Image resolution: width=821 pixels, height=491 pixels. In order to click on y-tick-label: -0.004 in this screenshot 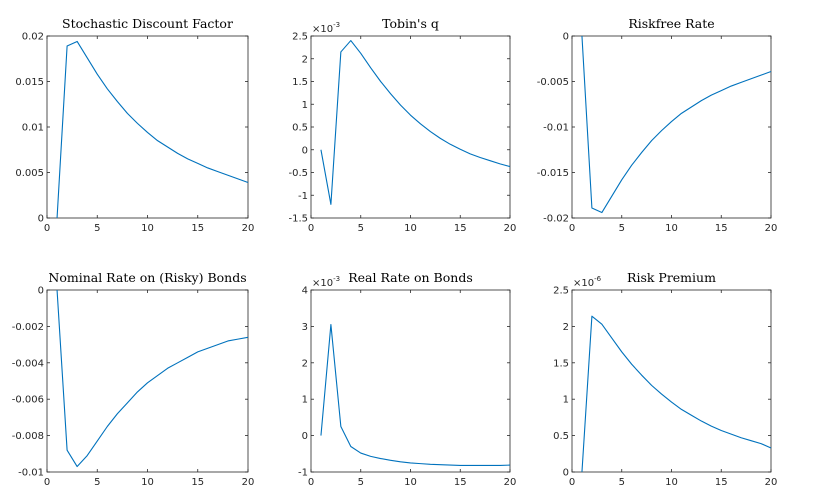, I will do `click(28, 363)`.